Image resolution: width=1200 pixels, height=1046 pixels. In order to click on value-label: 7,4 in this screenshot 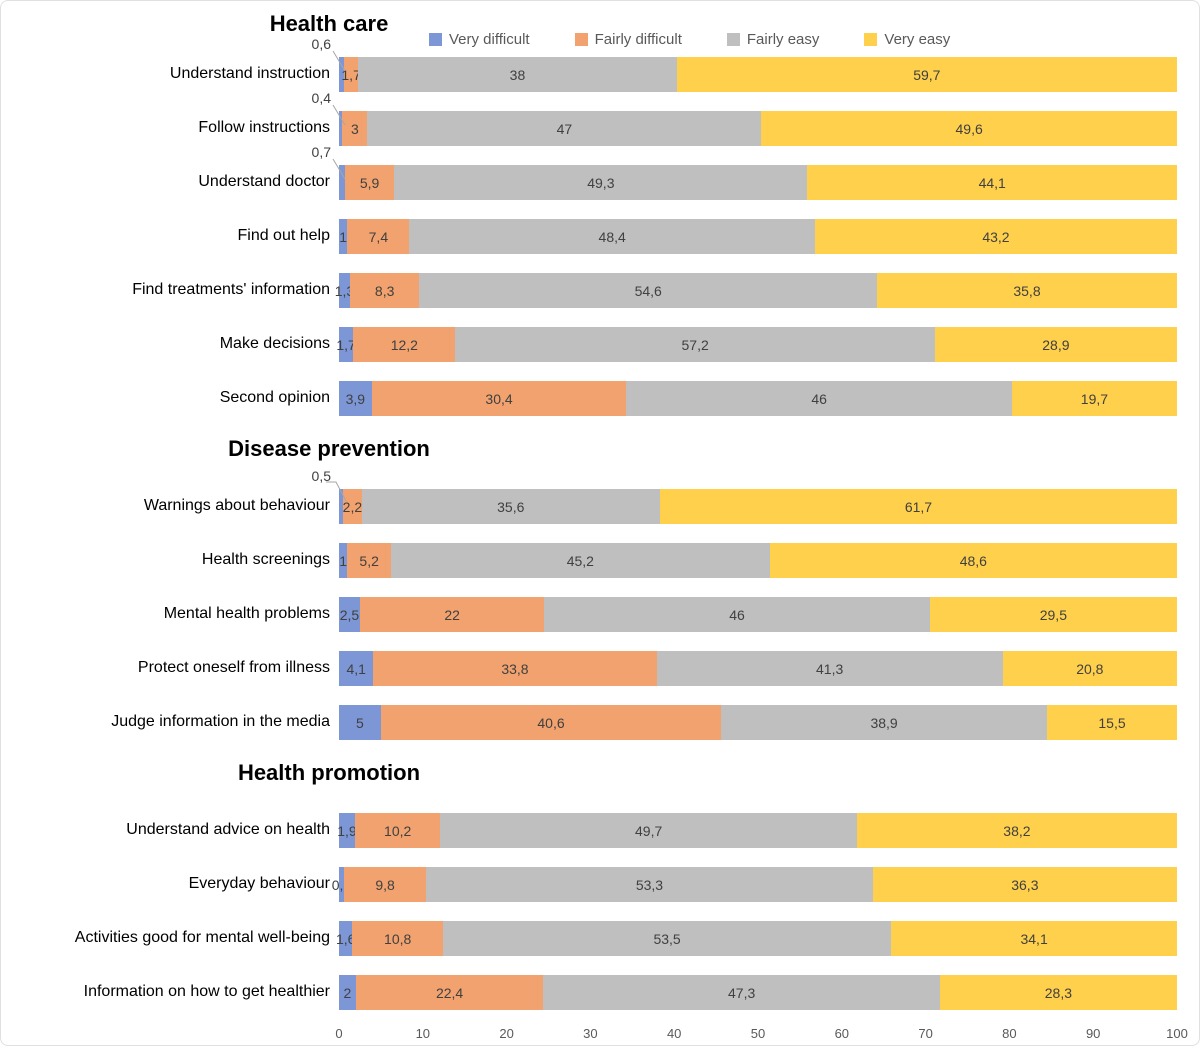, I will do `click(378, 236)`.